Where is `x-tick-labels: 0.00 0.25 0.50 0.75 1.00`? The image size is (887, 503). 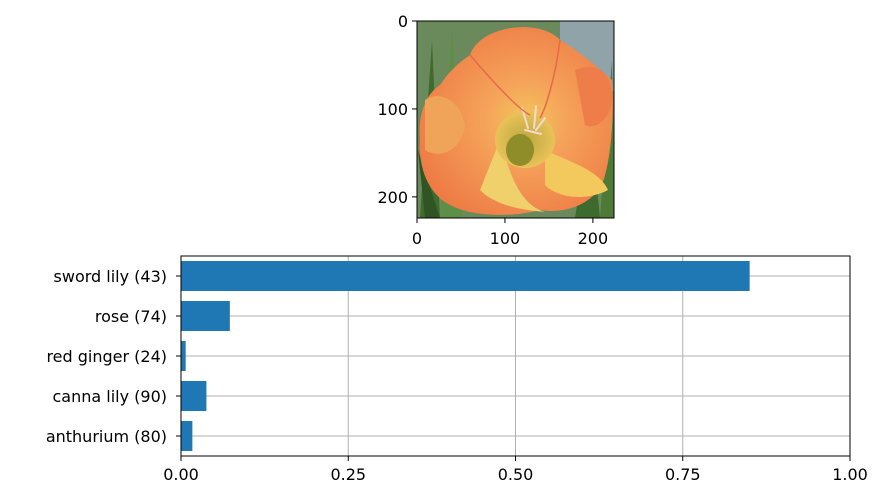 x-tick-labels: 0.00 0.25 0.50 0.75 1.00 is located at coordinates (515, 470).